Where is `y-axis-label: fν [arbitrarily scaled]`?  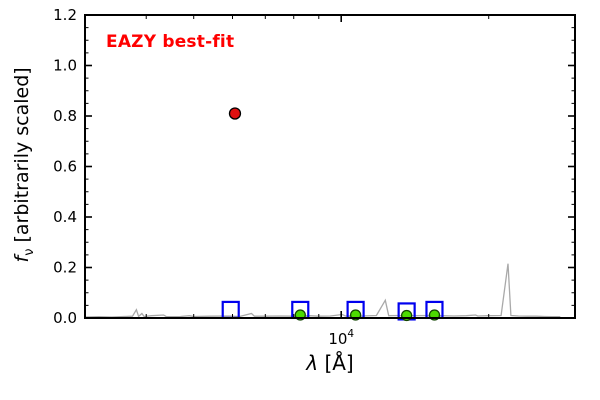
y-axis-label: fν [arbitrarily scaled] is located at coordinates (24, 172).